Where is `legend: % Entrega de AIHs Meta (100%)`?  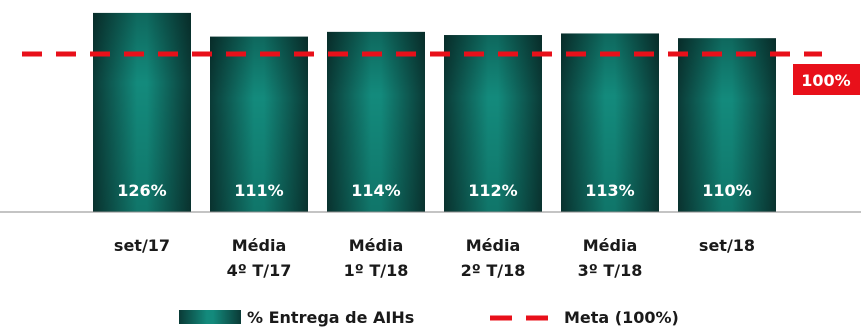
legend: % Entrega de AIHs Meta (100%) is located at coordinates (429, 317).